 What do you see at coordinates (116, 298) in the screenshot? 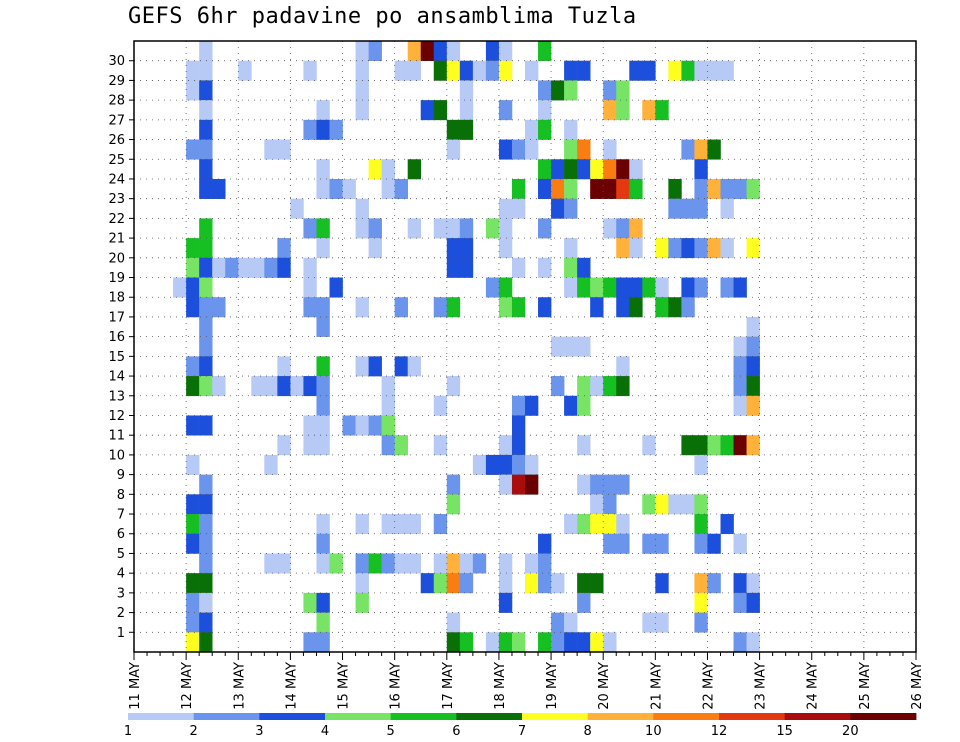
I see `y-tick-label-18: 18` at bounding box center [116, 298].